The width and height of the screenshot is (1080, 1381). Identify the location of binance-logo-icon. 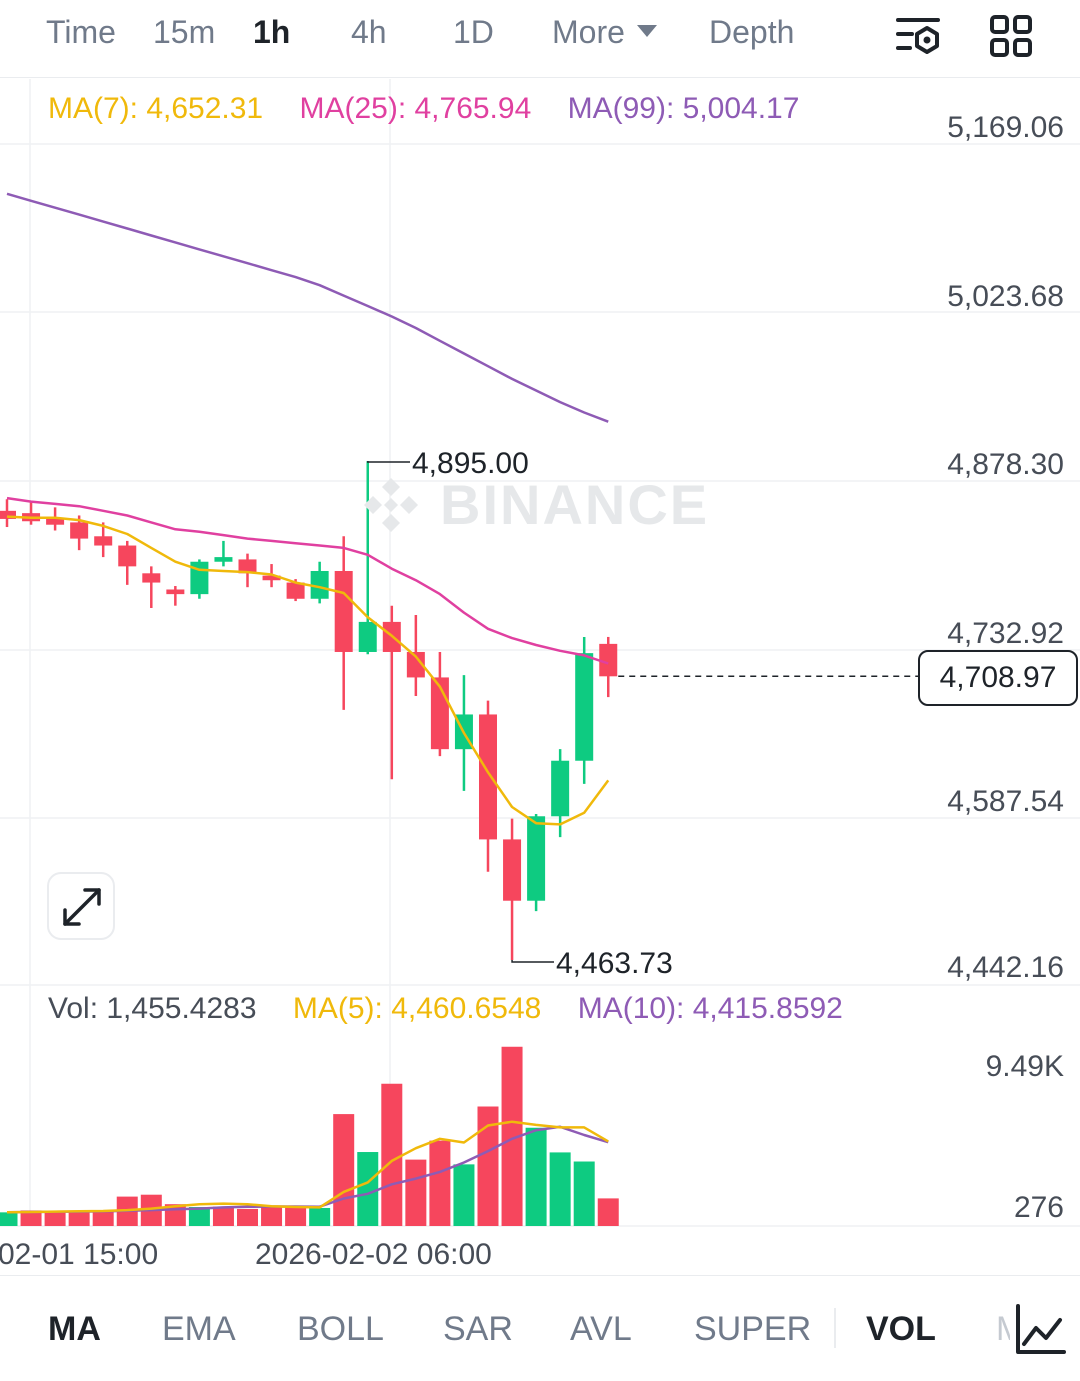
(391, 505).